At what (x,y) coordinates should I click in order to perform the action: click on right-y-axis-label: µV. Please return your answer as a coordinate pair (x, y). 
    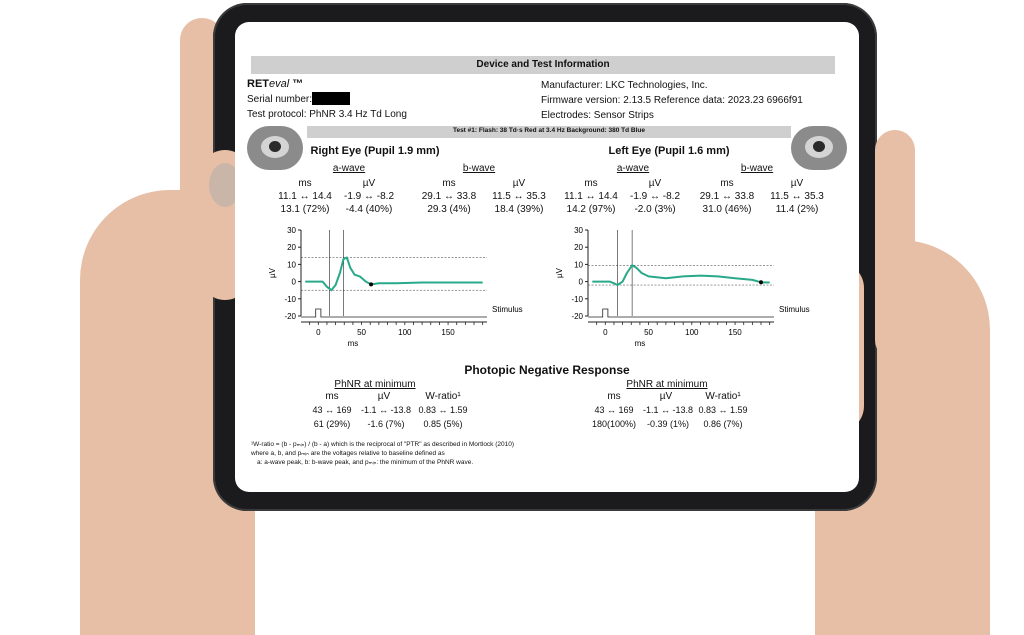
    Looking at the image, I should click on (272, 272).